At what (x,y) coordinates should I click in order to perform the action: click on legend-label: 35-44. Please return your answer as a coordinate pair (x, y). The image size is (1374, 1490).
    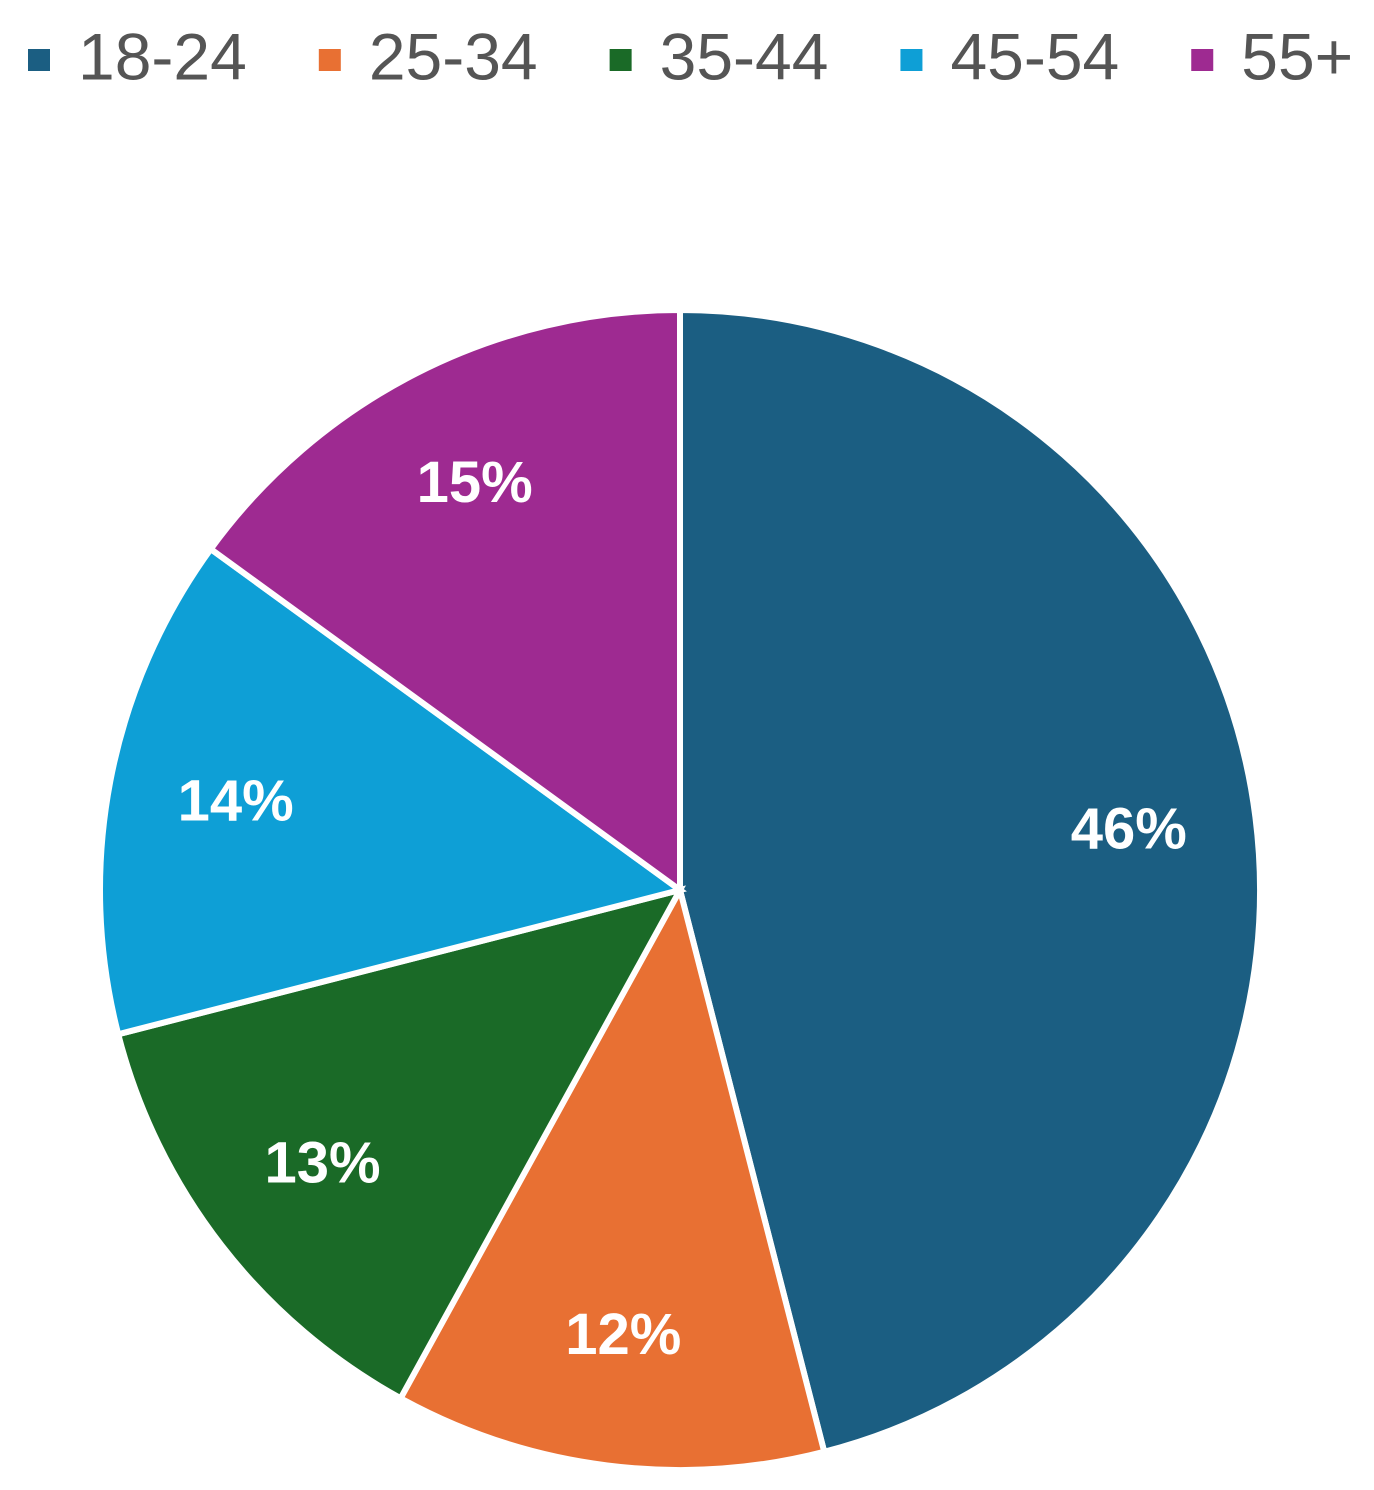
    Looking at the image, I should click on (744, 56).